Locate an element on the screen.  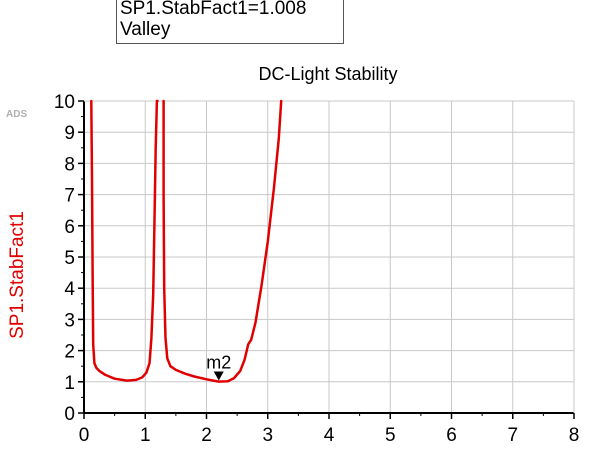
y-tick-label: 4 is located at coordinates (69, 289).